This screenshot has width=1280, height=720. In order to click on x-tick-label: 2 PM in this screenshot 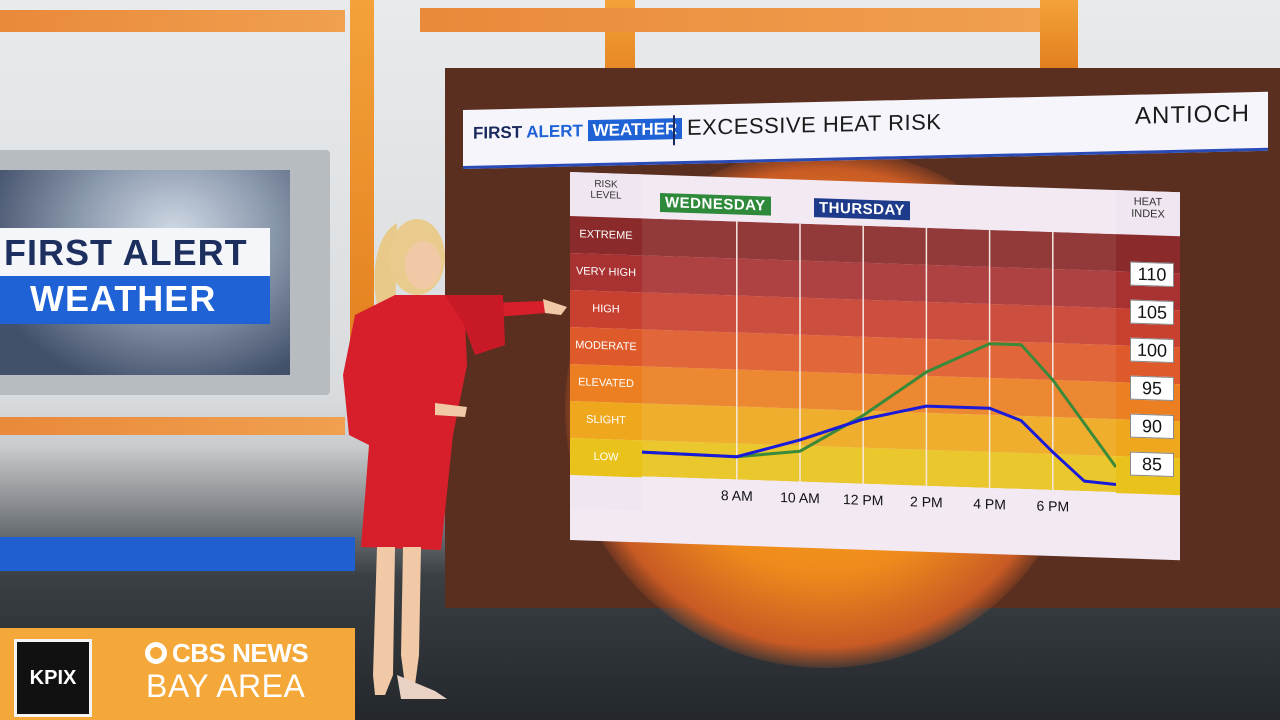, I will do `click(926, 502)`.